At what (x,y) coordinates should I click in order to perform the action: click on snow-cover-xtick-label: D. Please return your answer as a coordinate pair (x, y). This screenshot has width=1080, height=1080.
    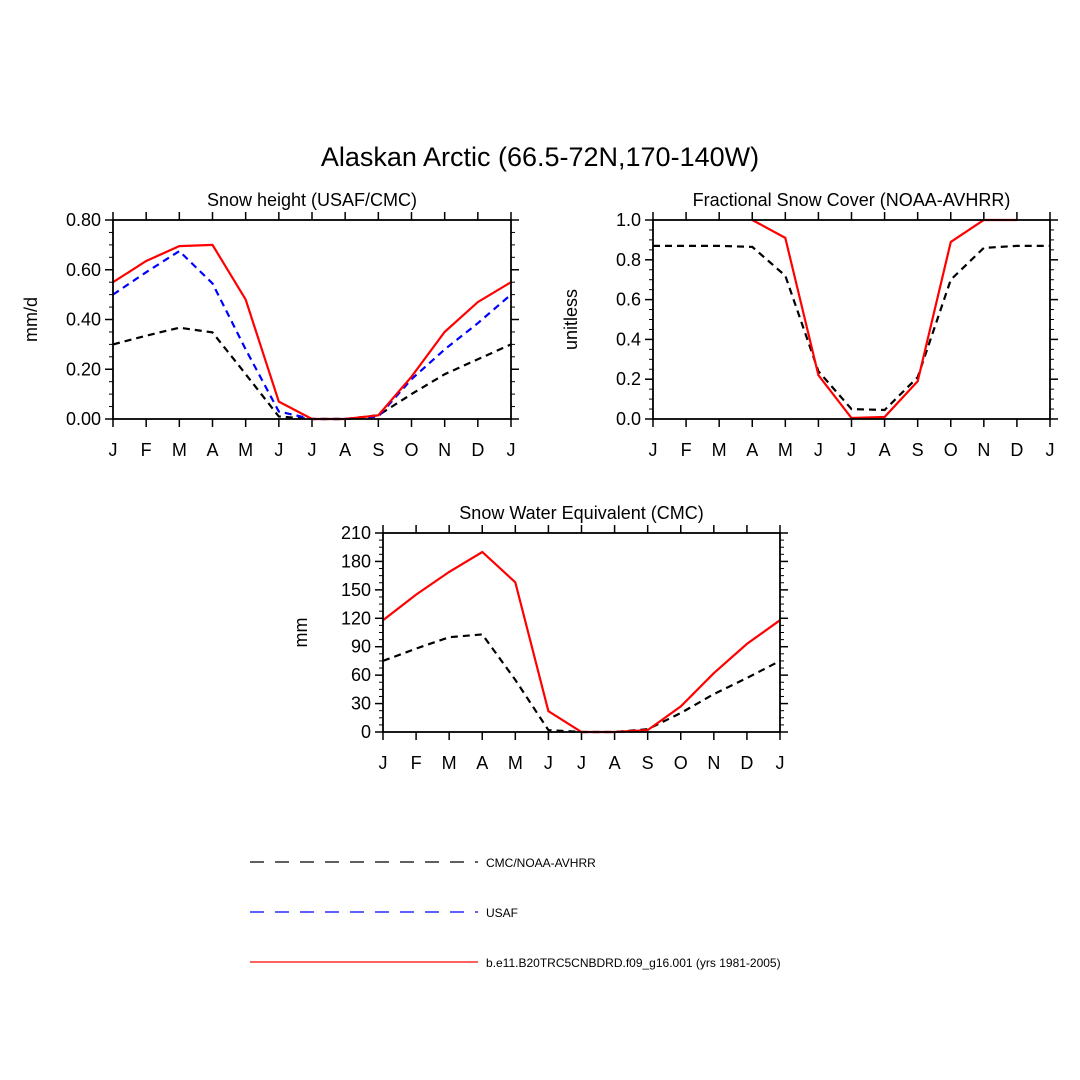
    Looking at the image, I should click on (1016, 450).